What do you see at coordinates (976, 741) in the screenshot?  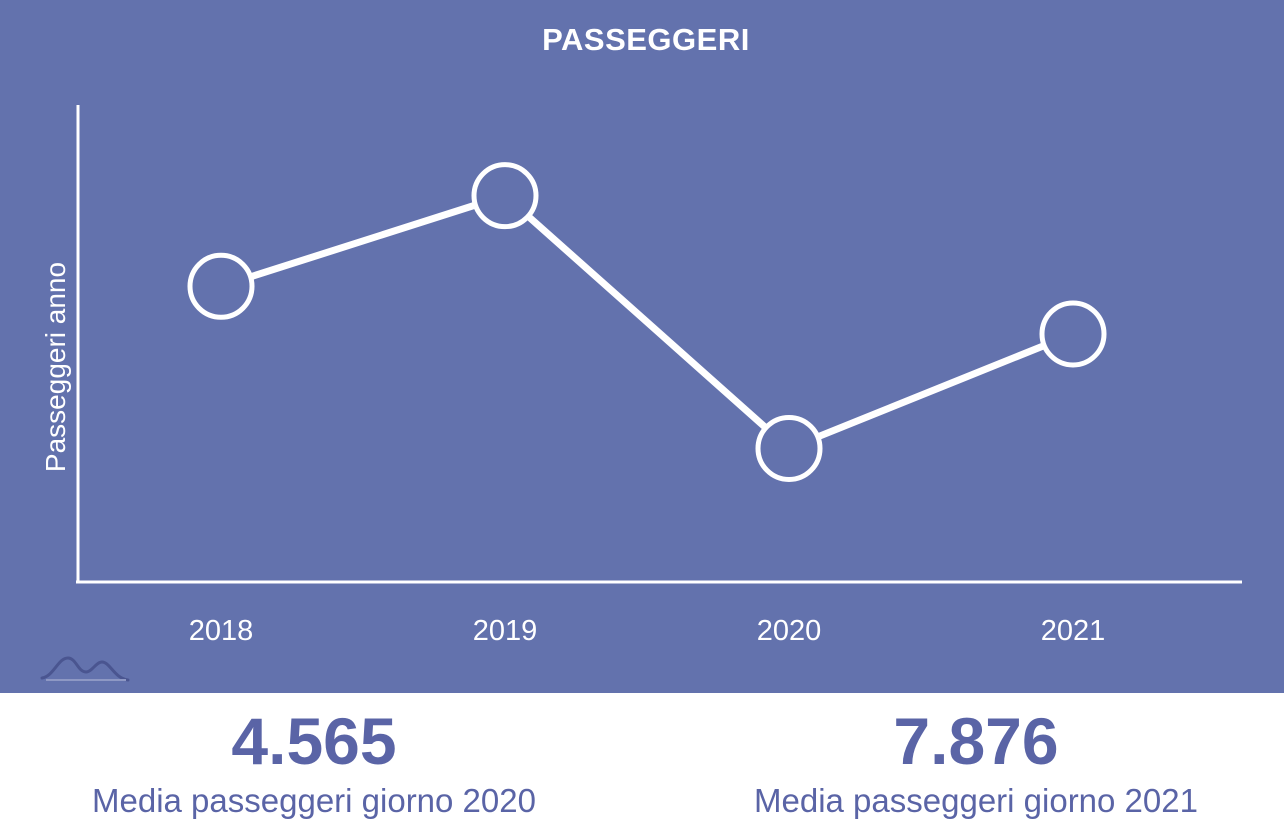 I see `stat-value: 7.876` at bounding box center [976, 741].